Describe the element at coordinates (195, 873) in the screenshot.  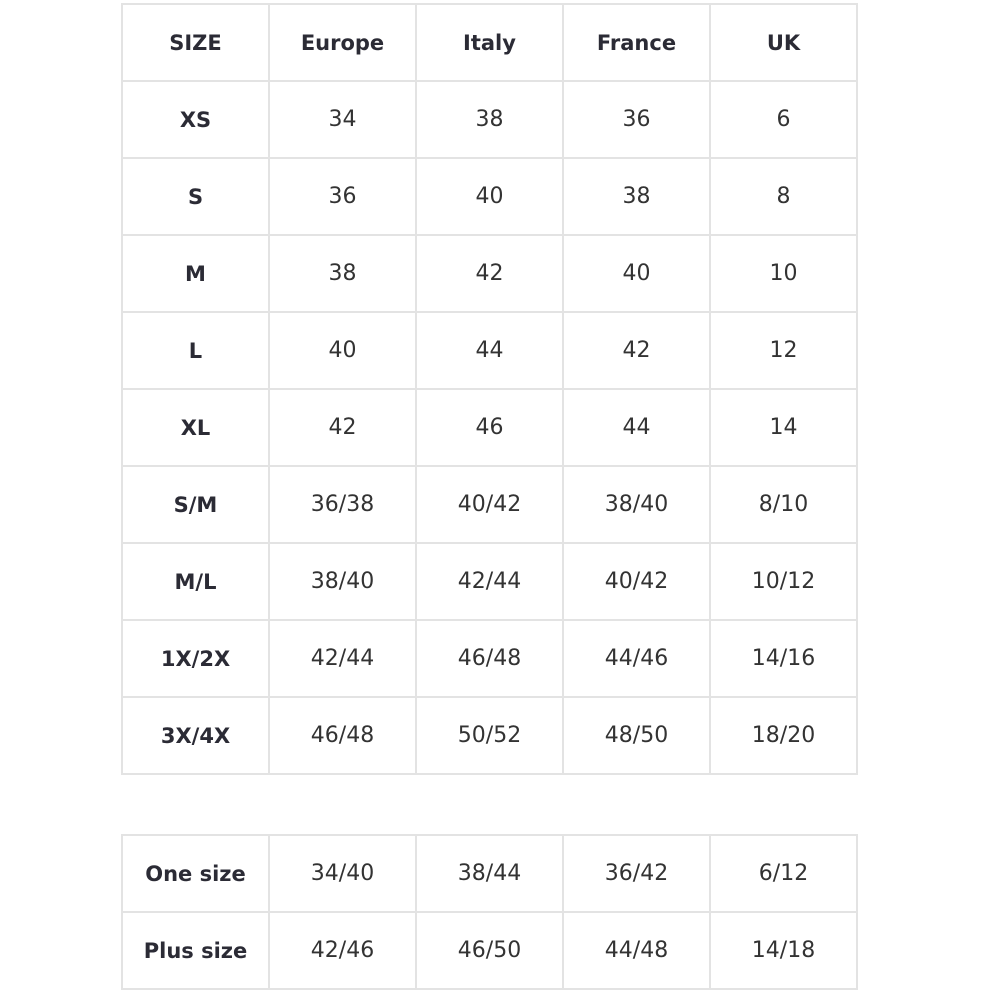
I see `size-label-cell: One size` at that location.